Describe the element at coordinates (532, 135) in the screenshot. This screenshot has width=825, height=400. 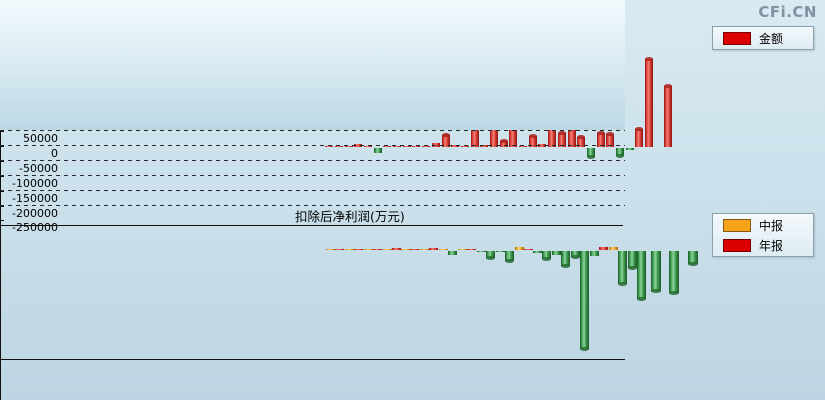
I see `amount-bar-2017-12-cap` at that location.